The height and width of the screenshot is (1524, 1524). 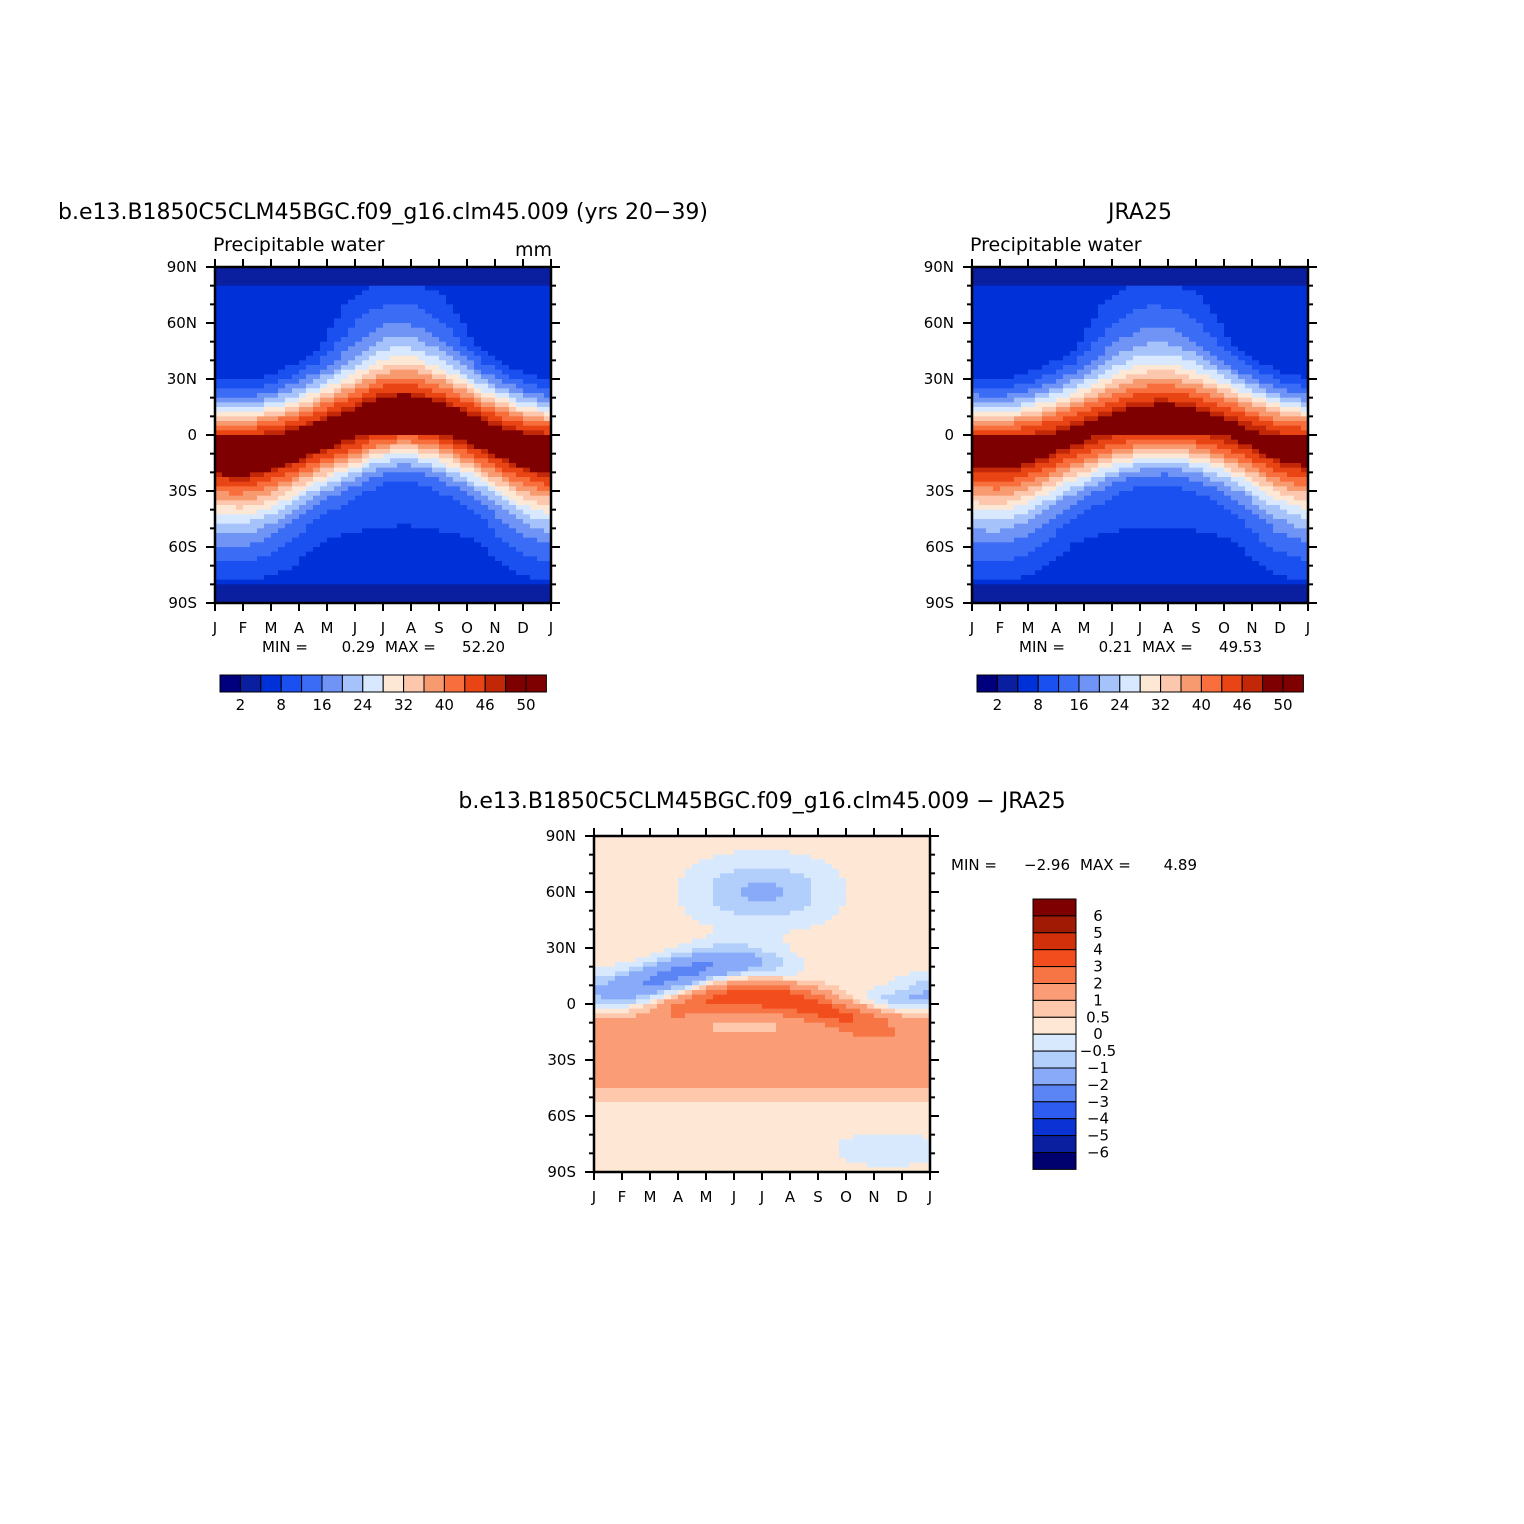 What do you see at coordinates (1047, 865) in the screenshot?
I see `panel-diff-min-value: −2.96` at bounding box center [1047, 865].